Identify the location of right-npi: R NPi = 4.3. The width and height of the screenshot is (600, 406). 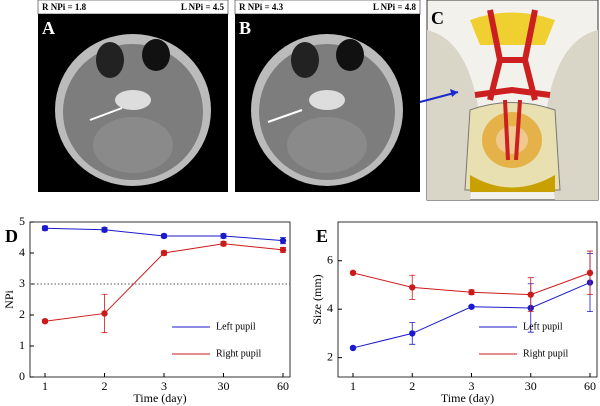
(261, 7).